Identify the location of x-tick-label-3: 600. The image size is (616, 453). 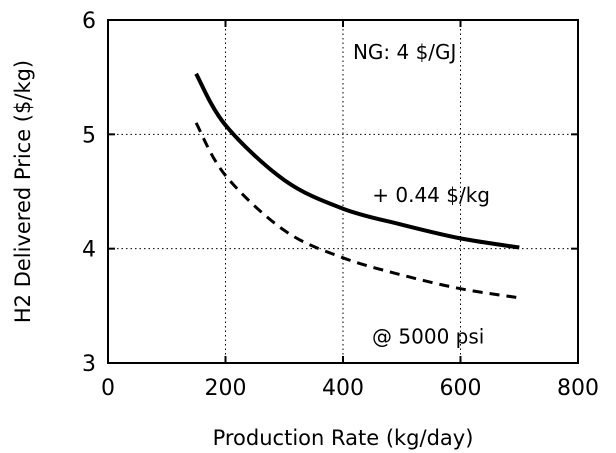
(461, 388).